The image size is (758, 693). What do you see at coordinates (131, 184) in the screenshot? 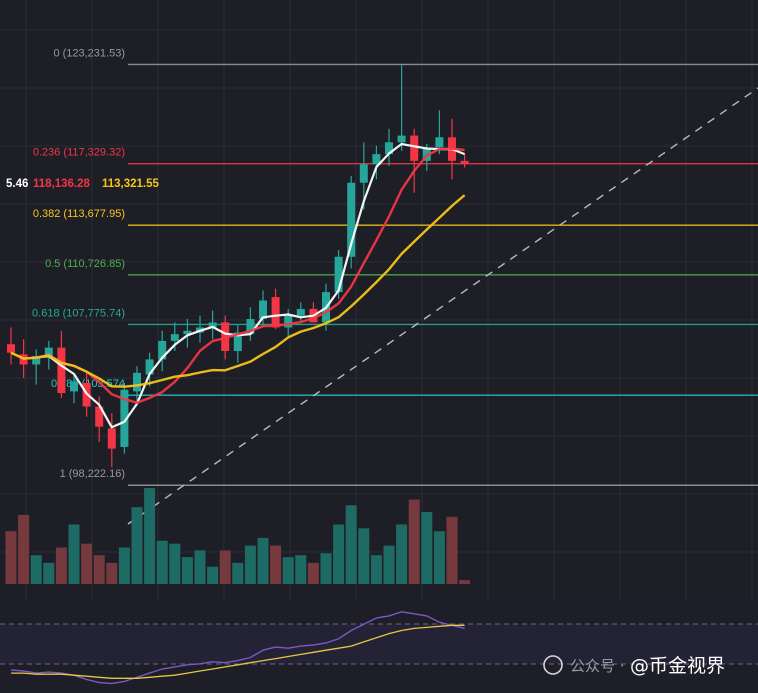
I see `ma-yellow-value: 113,321.55` at bounding box center [131, 184].